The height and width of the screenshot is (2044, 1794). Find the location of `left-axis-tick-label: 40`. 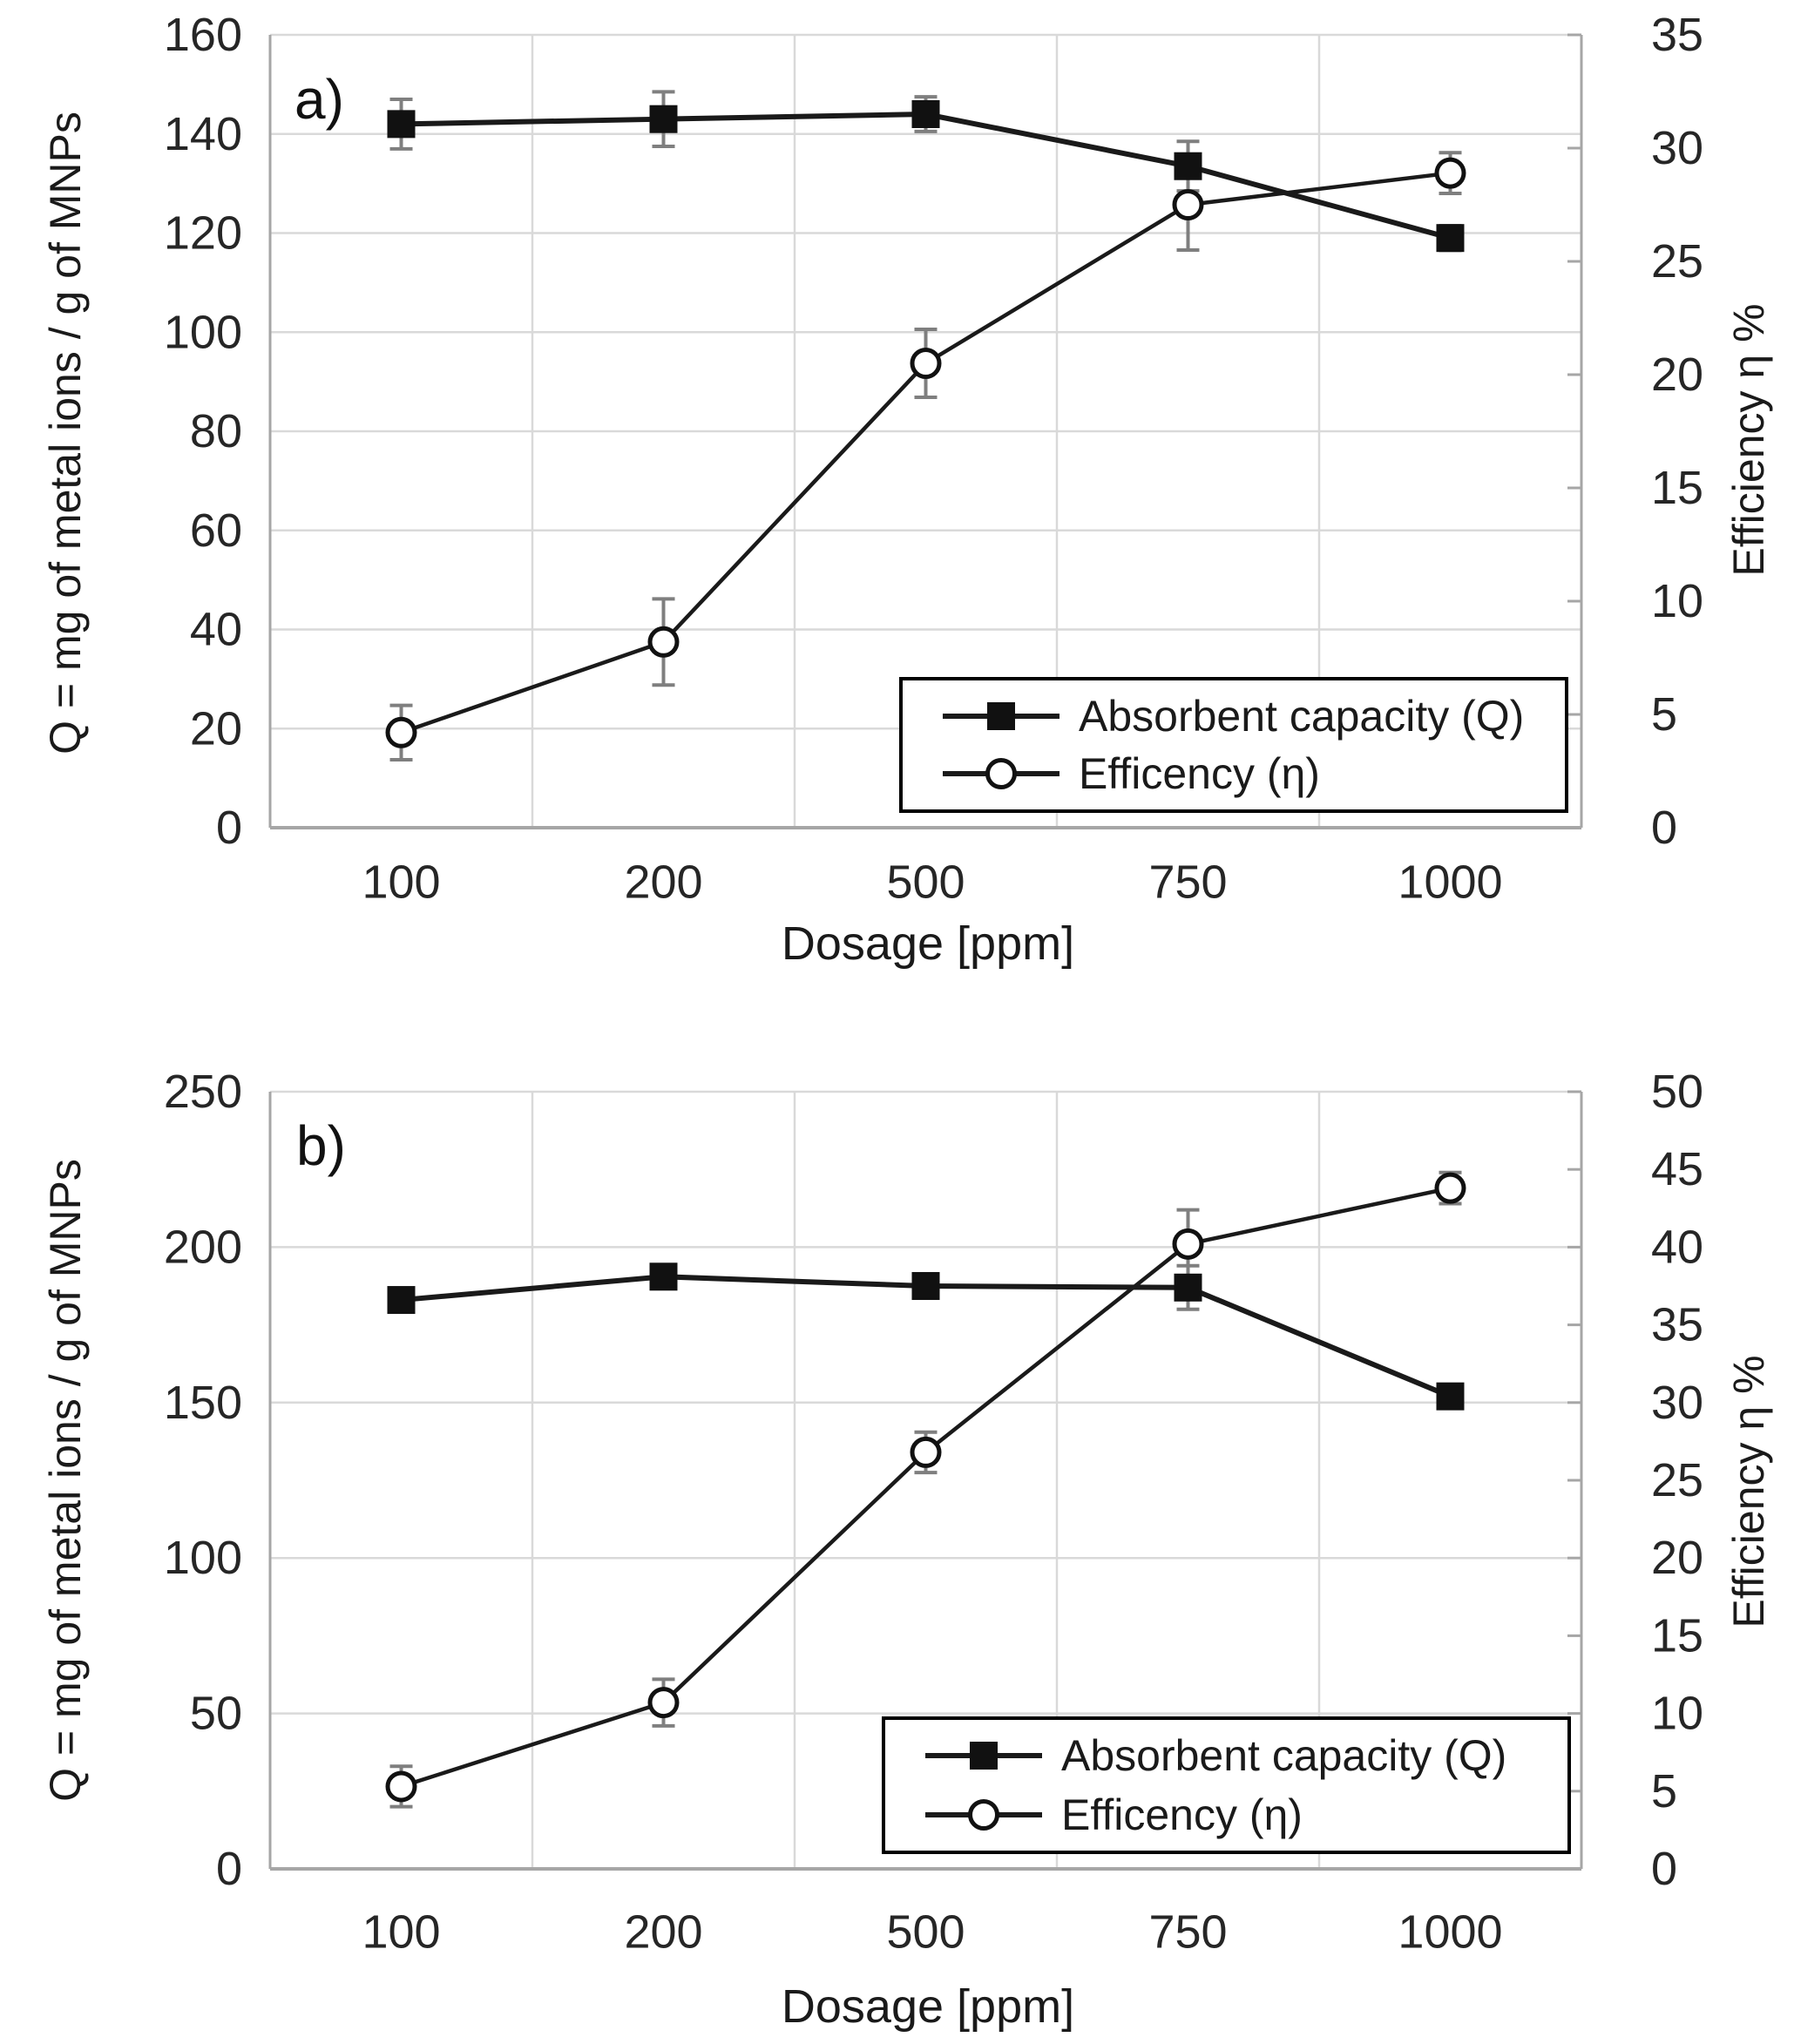

left-axis-tick-label: 40 is located at coordinates (216, 630).